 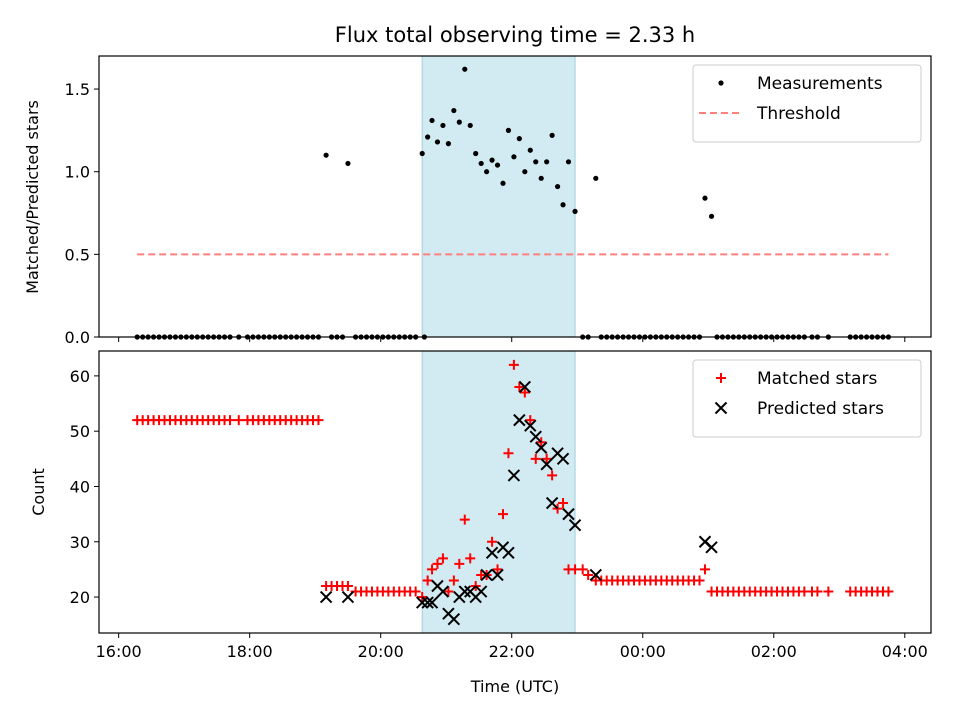 What do you see at coordinates (250, 651) in the screenshot?
I see `x-tick-label: 18:00` at bounding box center [250, 651].